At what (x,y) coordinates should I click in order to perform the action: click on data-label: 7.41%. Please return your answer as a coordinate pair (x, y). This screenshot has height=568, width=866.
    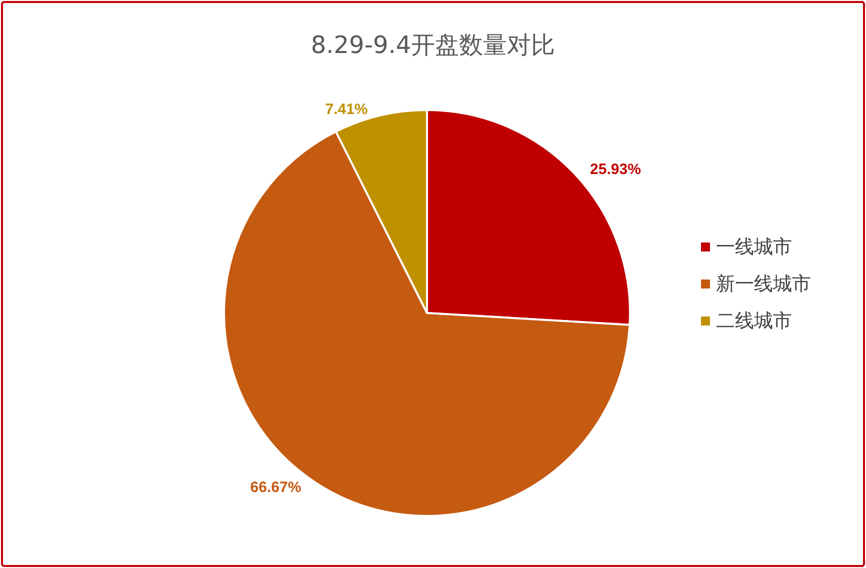
    Looking at the image, I should click on (346, 109).